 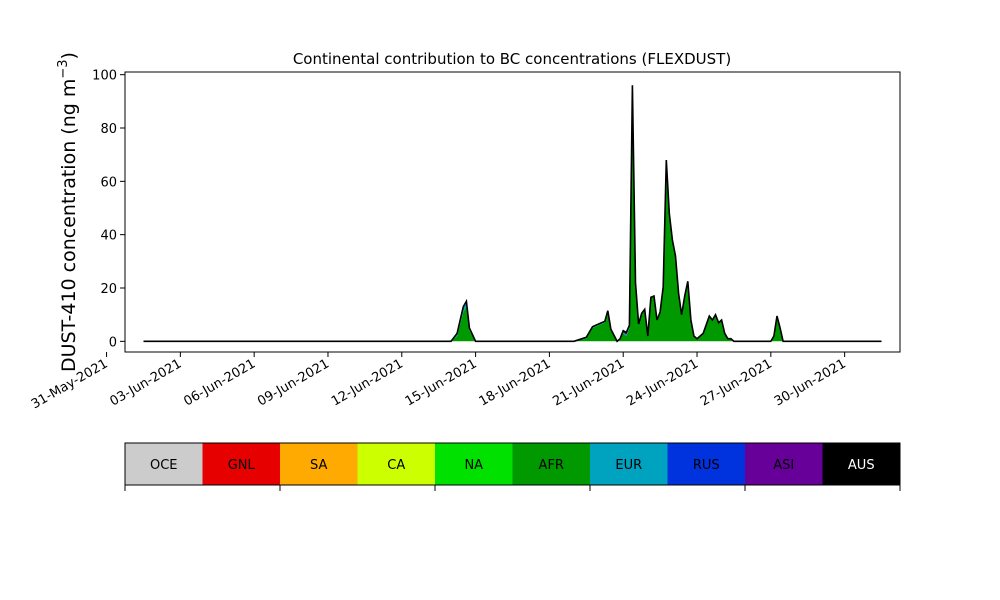 I want to click on legend-label-na: NA, so click(x=473, y=465).